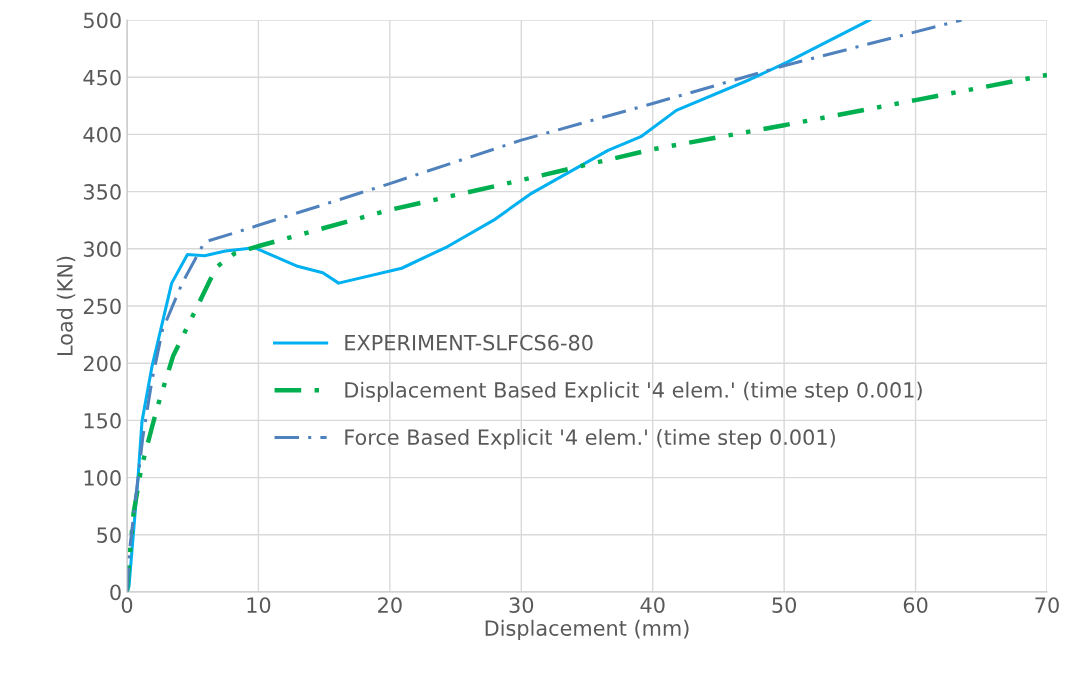  I want to click on y-tick-label: 350, so click(102, 192).